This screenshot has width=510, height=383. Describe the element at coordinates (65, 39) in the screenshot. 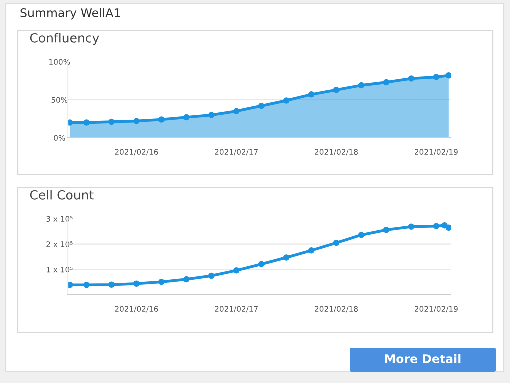

I see `chart-title: Confluency` at that location.